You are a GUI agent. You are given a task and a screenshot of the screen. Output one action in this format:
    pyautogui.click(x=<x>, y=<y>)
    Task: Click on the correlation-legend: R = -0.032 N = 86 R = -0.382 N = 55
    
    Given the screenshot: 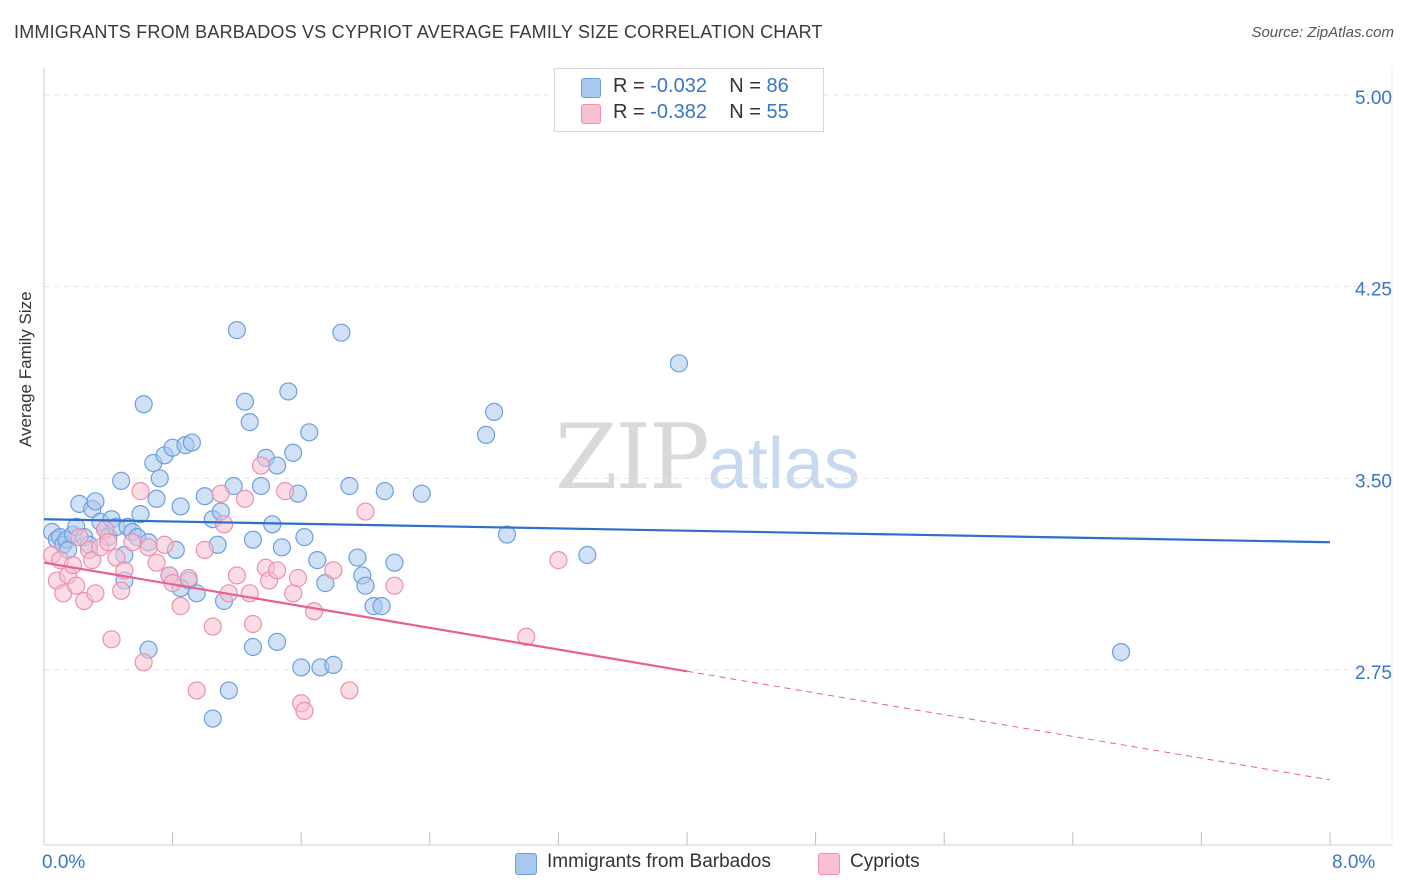 What is the action you would take?
    pyautogui.click(x=689, y=100)
    